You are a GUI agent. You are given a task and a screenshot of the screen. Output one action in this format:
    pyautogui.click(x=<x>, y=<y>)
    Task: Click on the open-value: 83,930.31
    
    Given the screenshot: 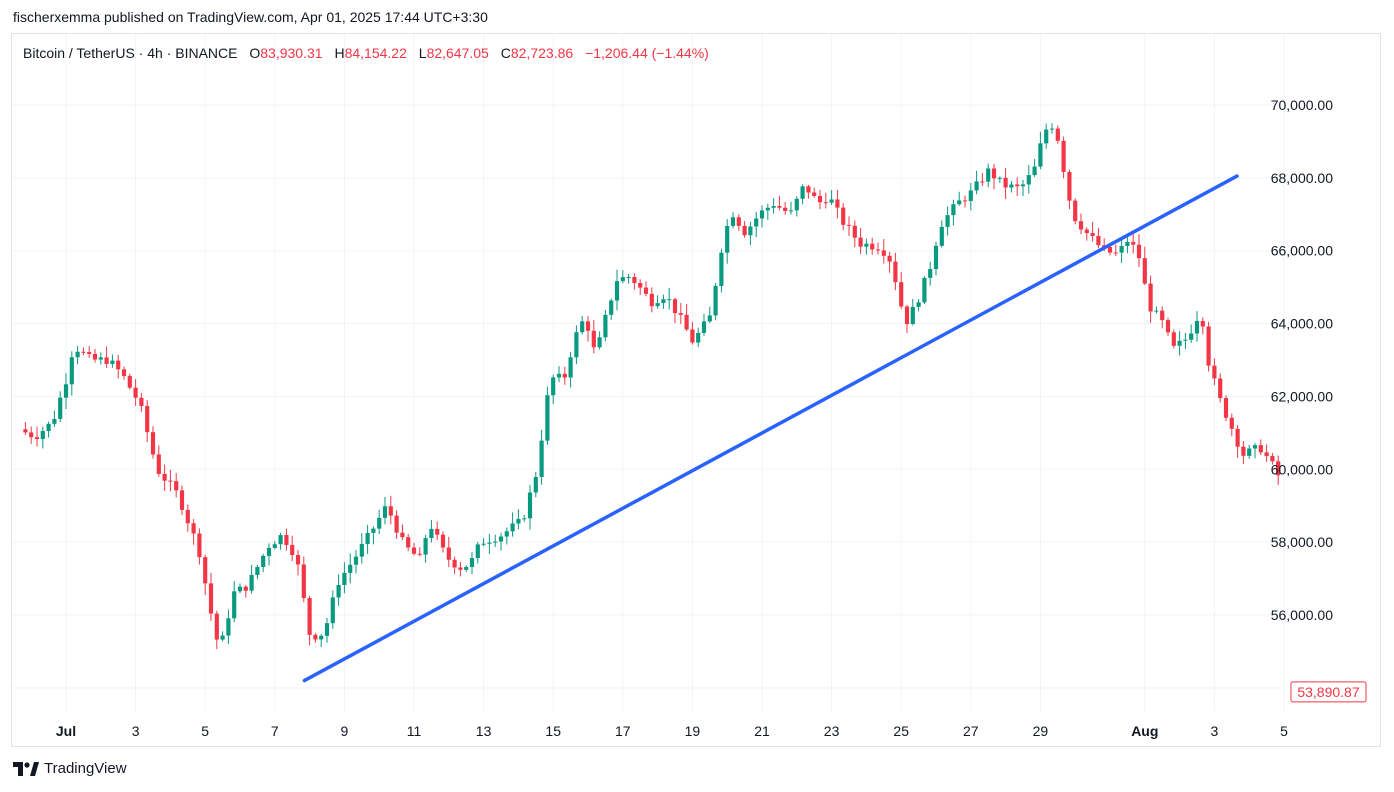 What is the action you would take?
    pyautogui.click(x=291, y=53)
    